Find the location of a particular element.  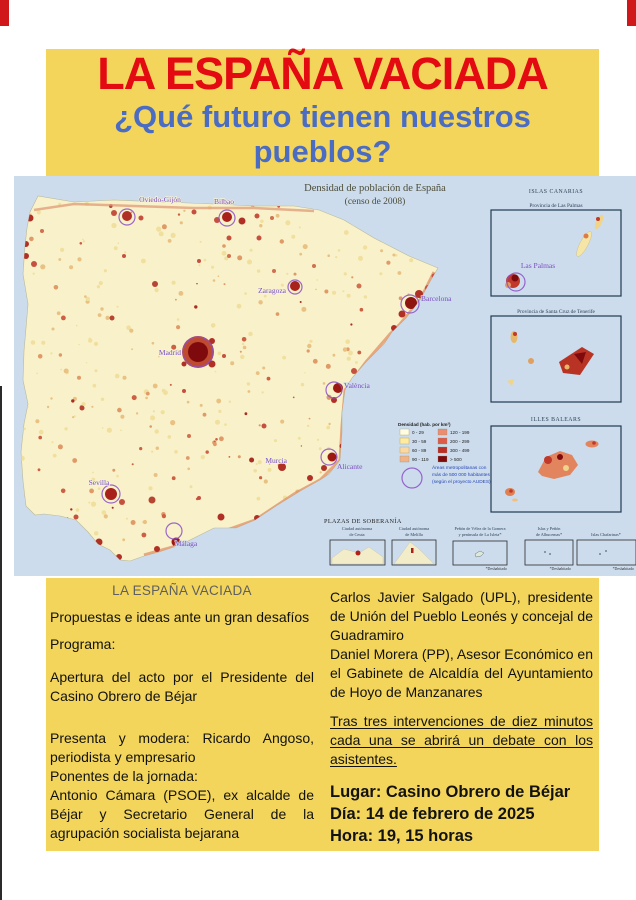

program-item-ponentes-label: Ponentes de la jornada: is located at coordinates (124, 776).